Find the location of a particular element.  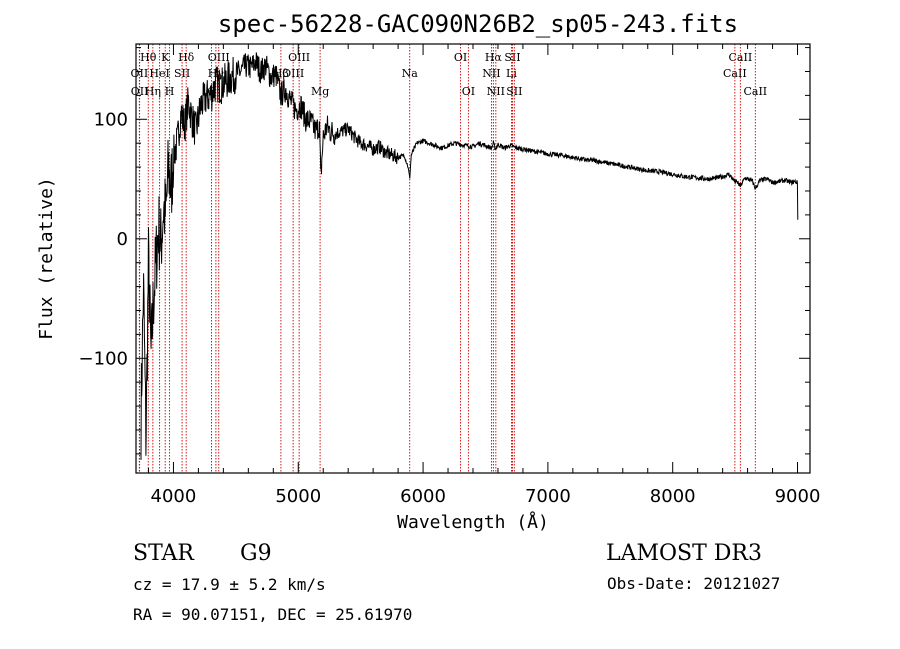

object-subclass: G9 is located at coordinates (256, 553).